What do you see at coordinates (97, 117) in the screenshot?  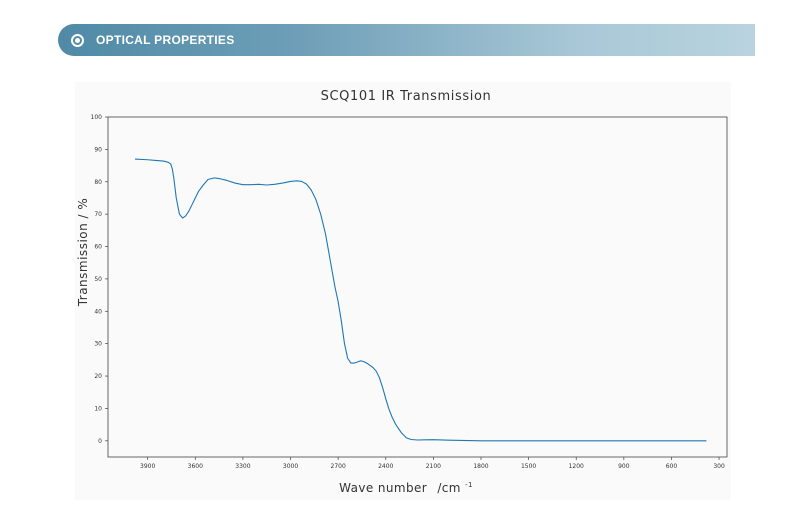 I see `y-tick-label: 100` at bounding box center [97, 117].